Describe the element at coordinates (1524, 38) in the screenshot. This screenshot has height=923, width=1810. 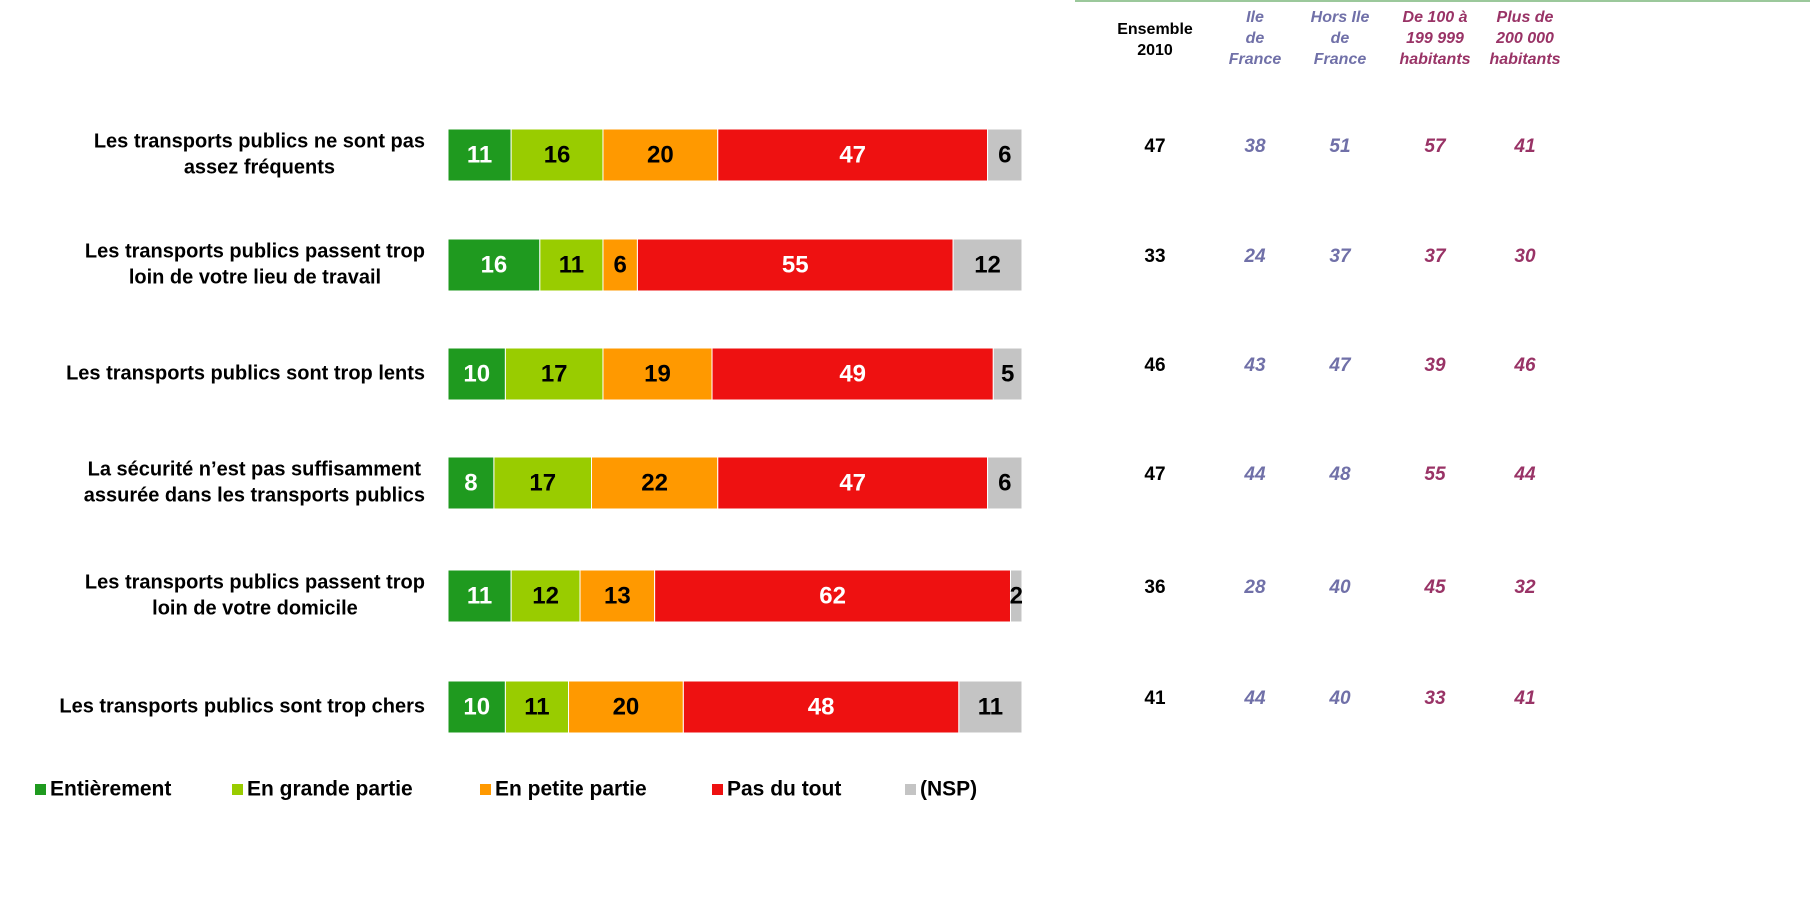
I see `column-header: 200 000` at that location.